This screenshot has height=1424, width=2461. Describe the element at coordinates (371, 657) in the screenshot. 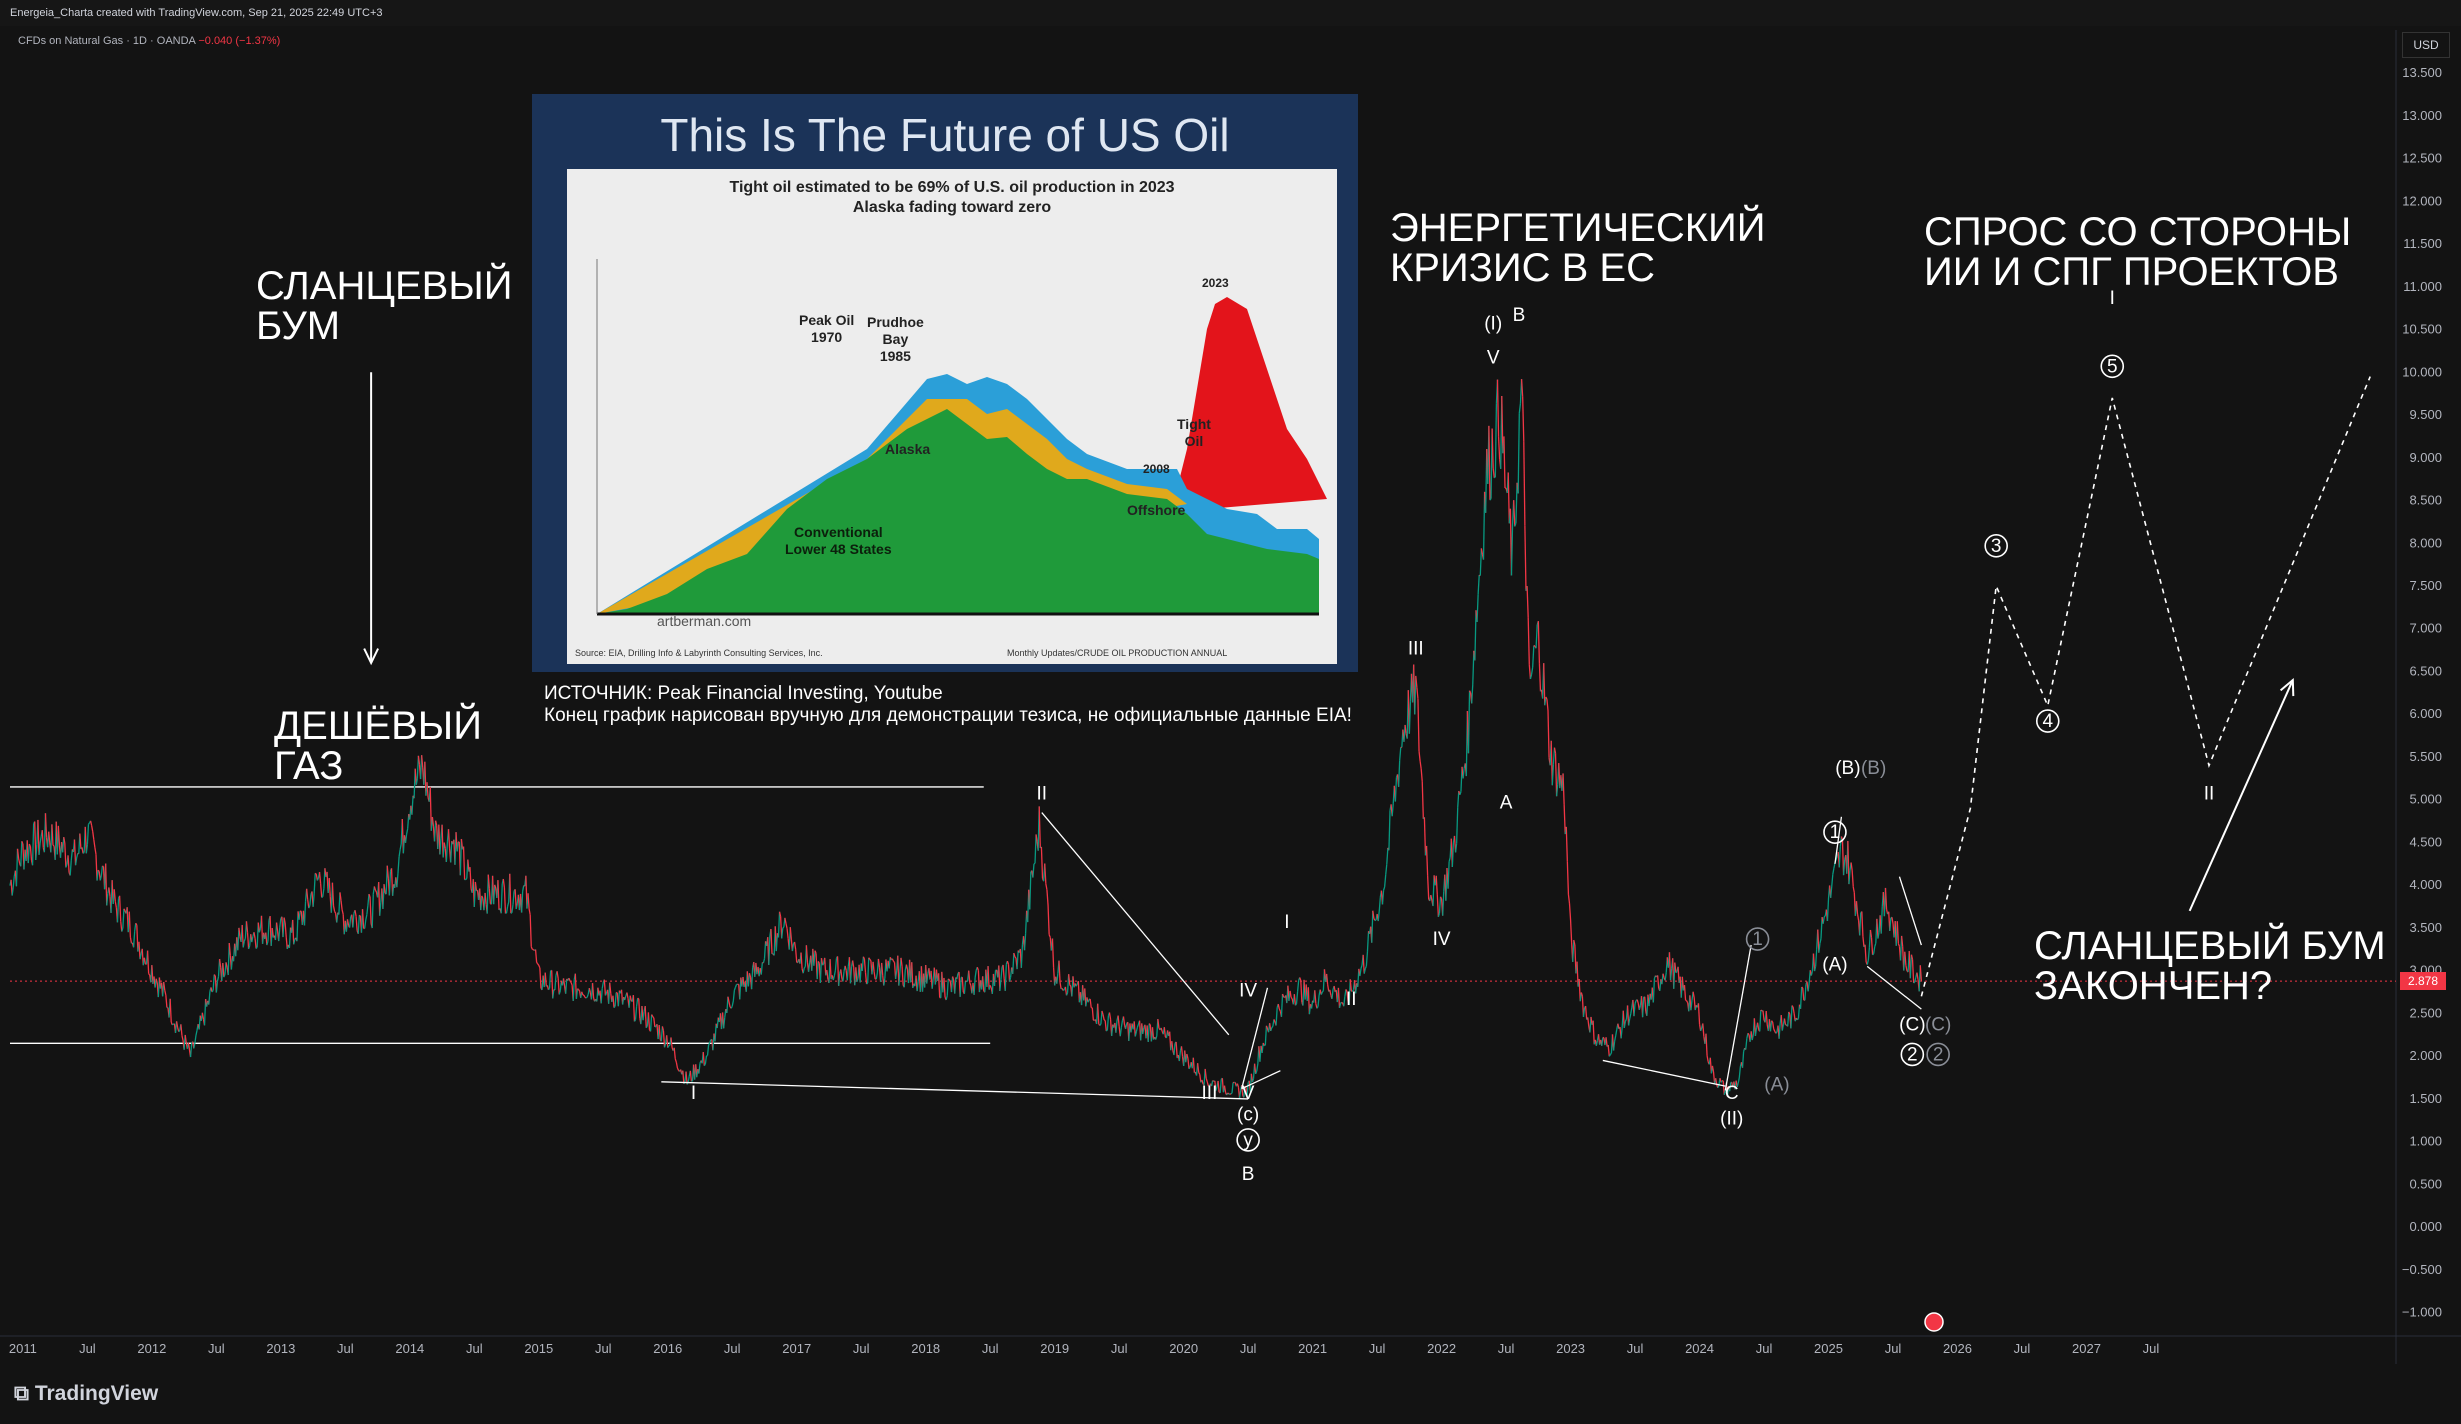

I see `arrow-head` at that location.